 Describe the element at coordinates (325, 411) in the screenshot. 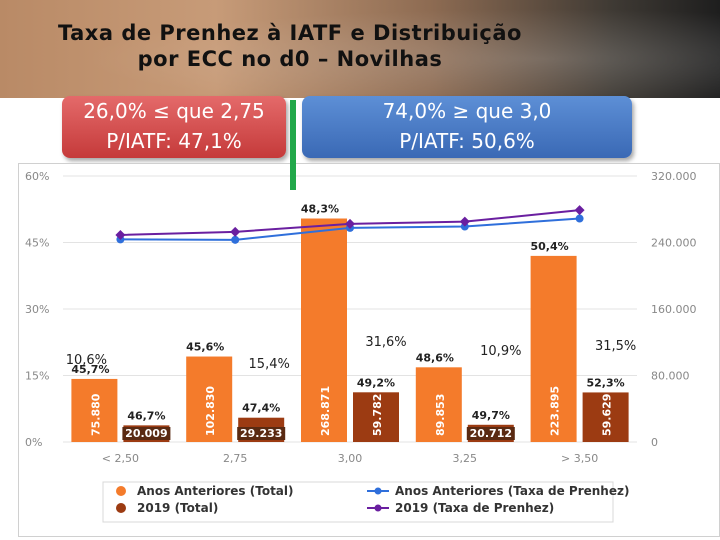

I see `bar-total-prev-label: 268.871` at that location.